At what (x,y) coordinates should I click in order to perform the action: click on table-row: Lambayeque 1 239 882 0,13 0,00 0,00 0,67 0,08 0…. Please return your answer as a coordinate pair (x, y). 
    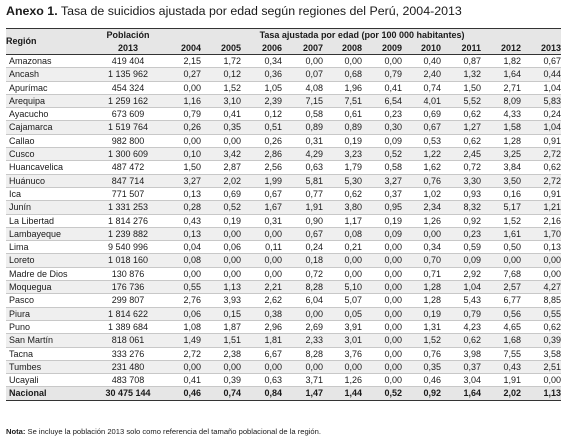
    Looking at the image, I should click on (284, 234).